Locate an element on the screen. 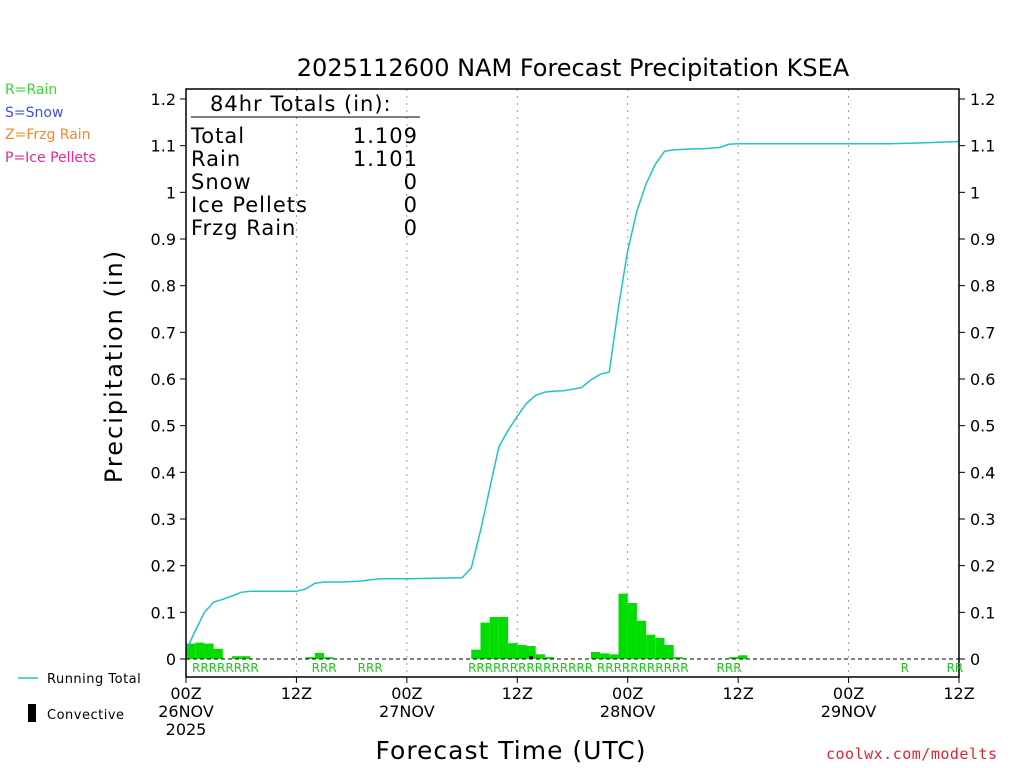 The height and width of the screenshot is (768, 1024). ptype-run-0: RRRRRRRR is located at coordinates (225, 668).